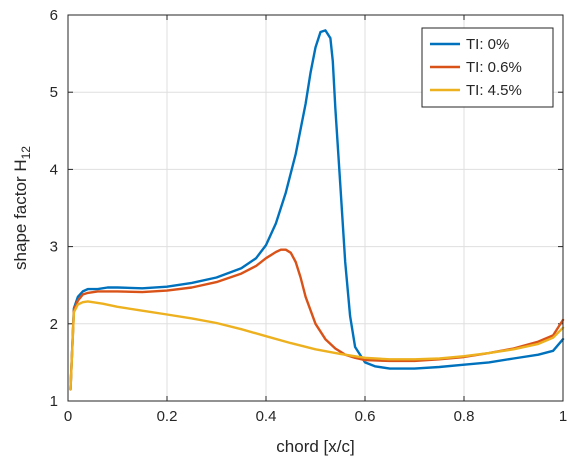  What do you see at coordinates (54, 401) in the screenshot?
I see `y-tick-label: 1` at bounding box center [54, 401].